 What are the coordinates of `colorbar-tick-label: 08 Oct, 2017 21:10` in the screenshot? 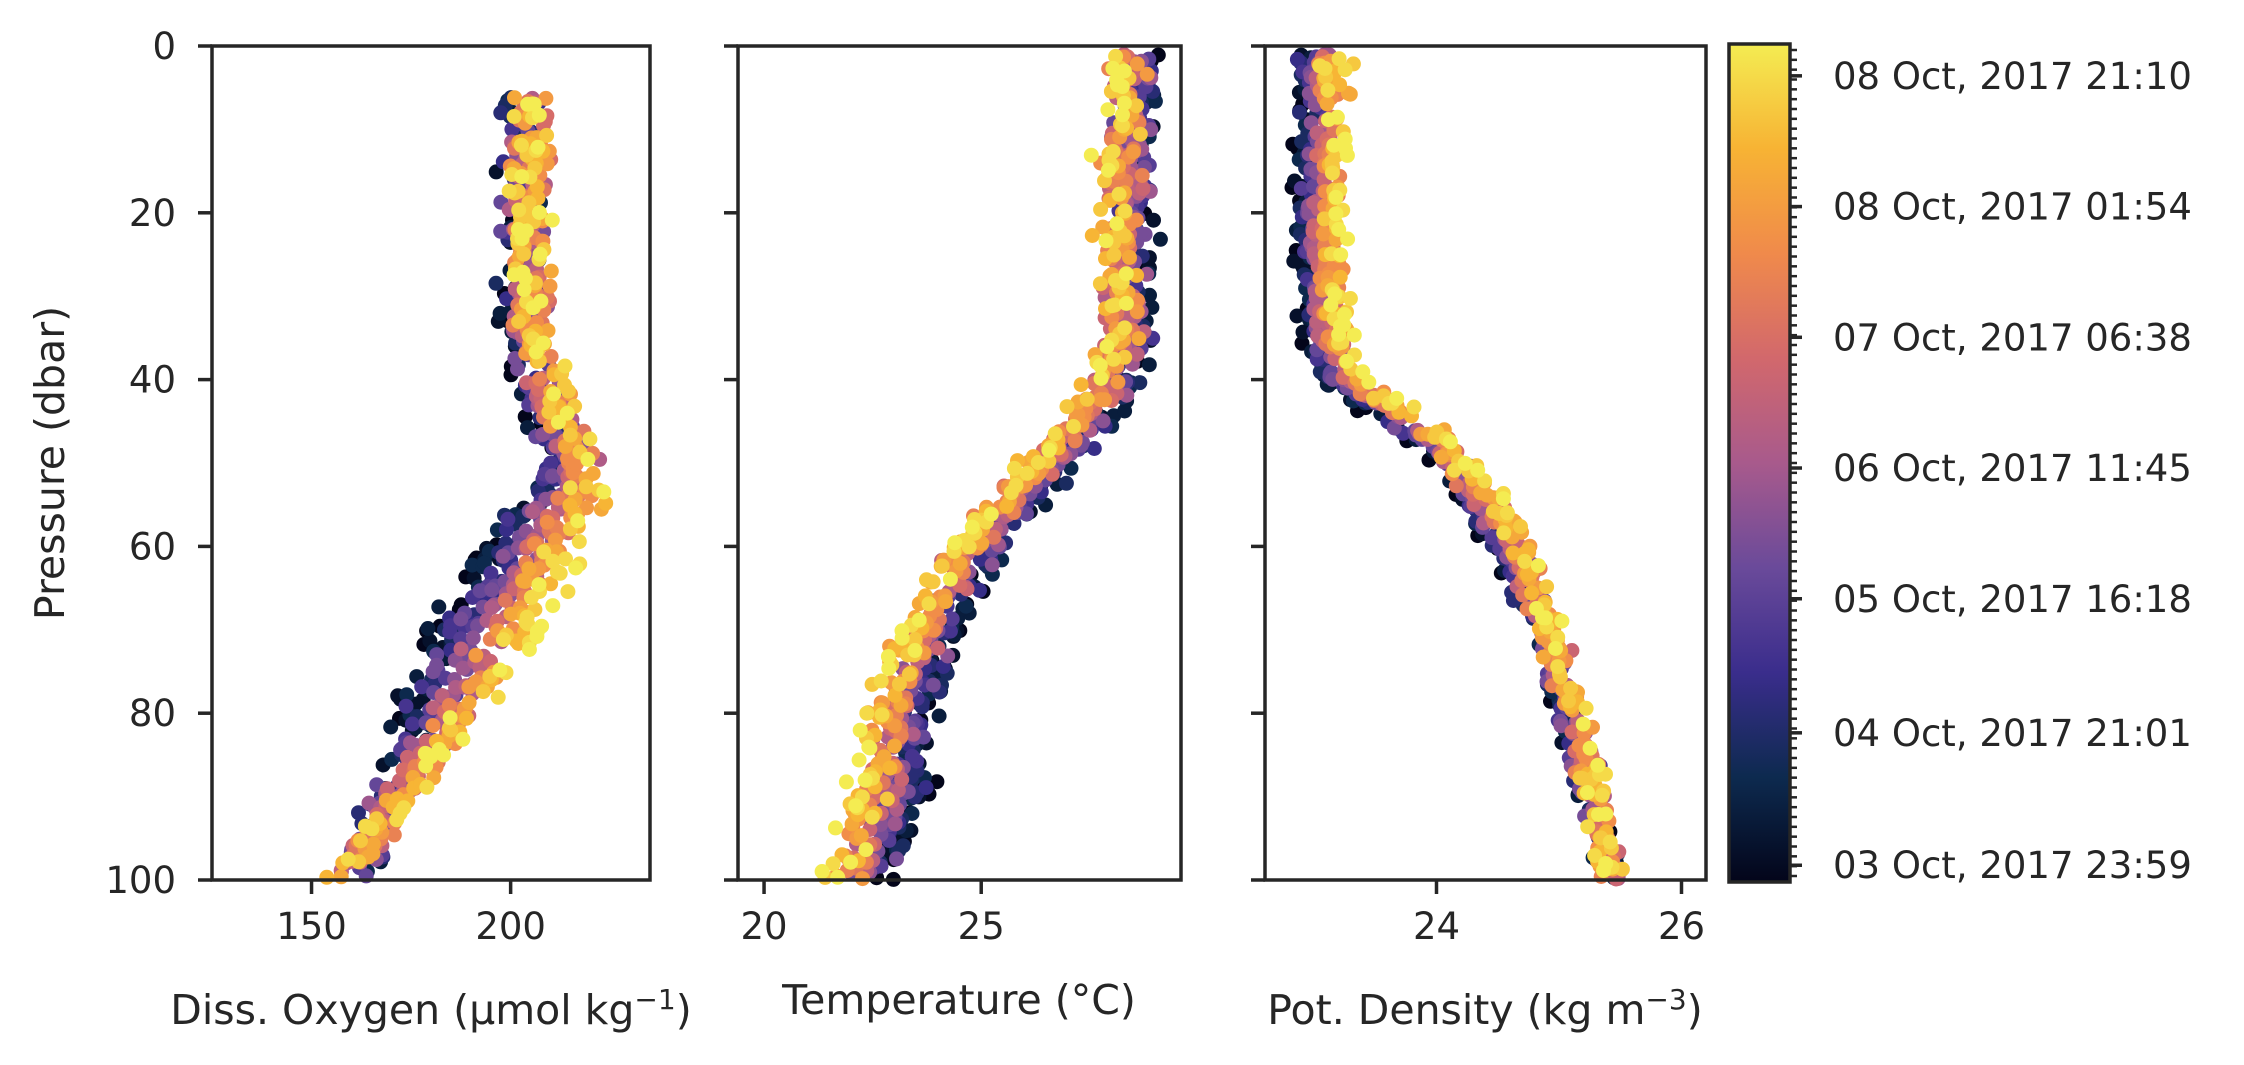 It's located at (2012, 76).